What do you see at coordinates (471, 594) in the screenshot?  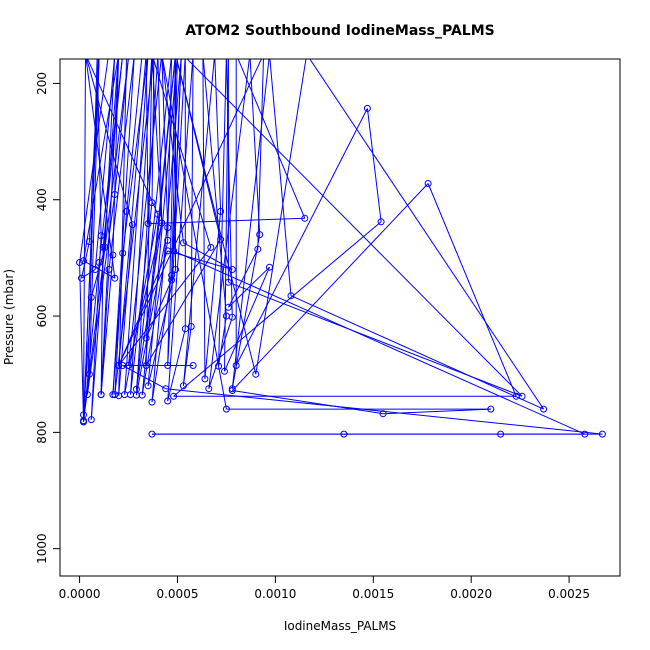 I see `x-tick-label: 0.0020` at bounding box center [471, 594].